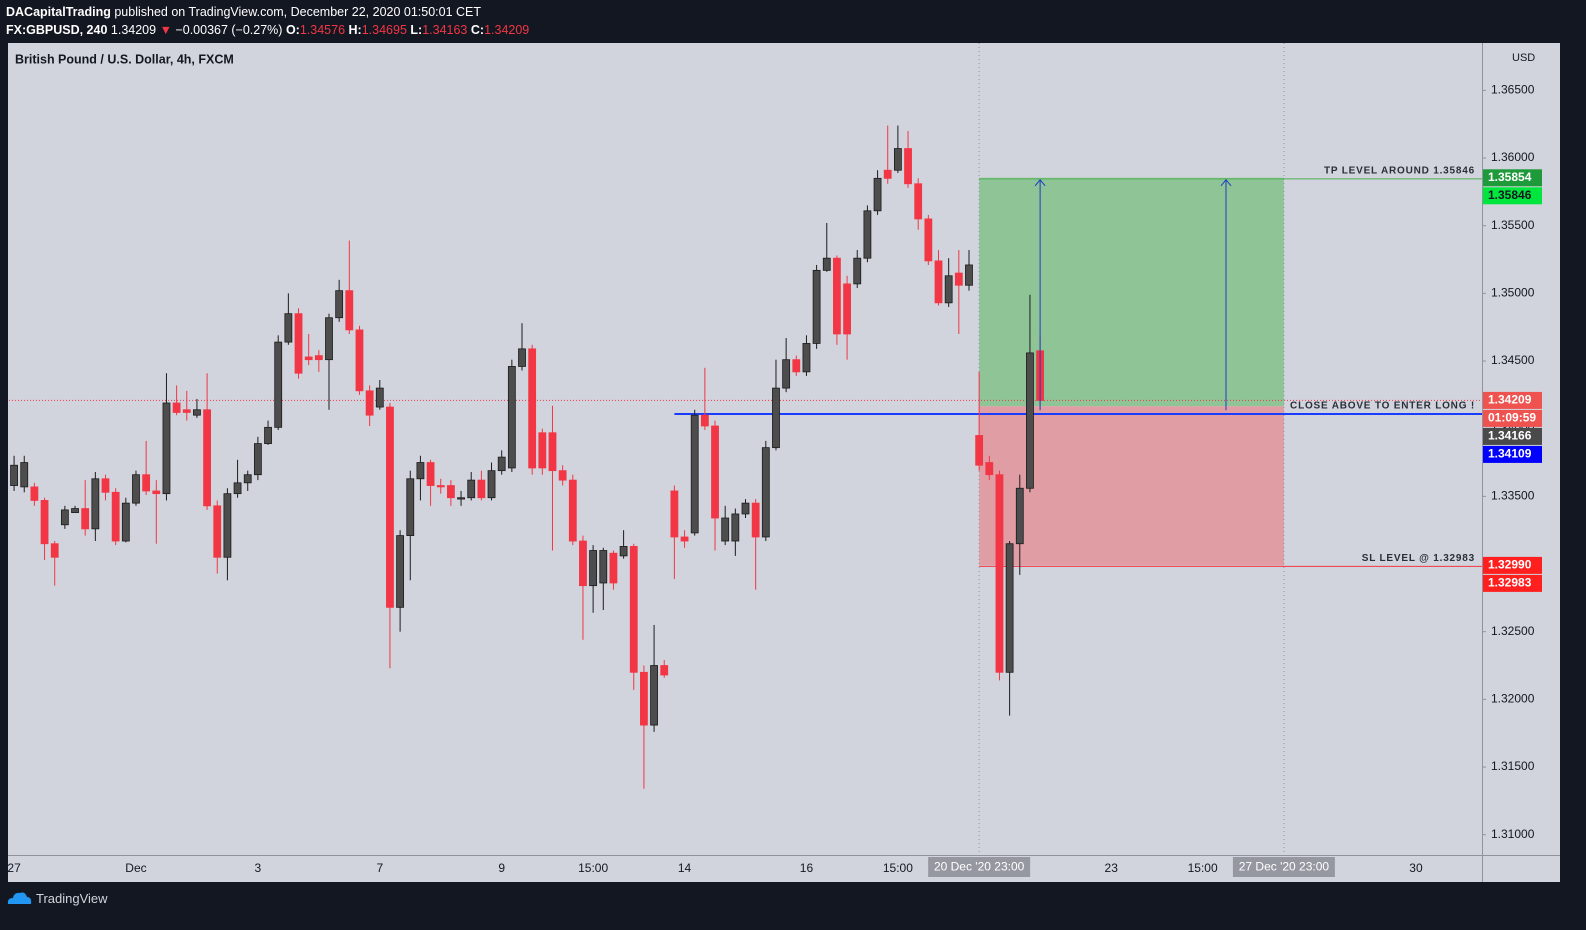  Describe the element at coordinates (807, 868) in the screenshot. I see `x-tick-label: 16` at that location.